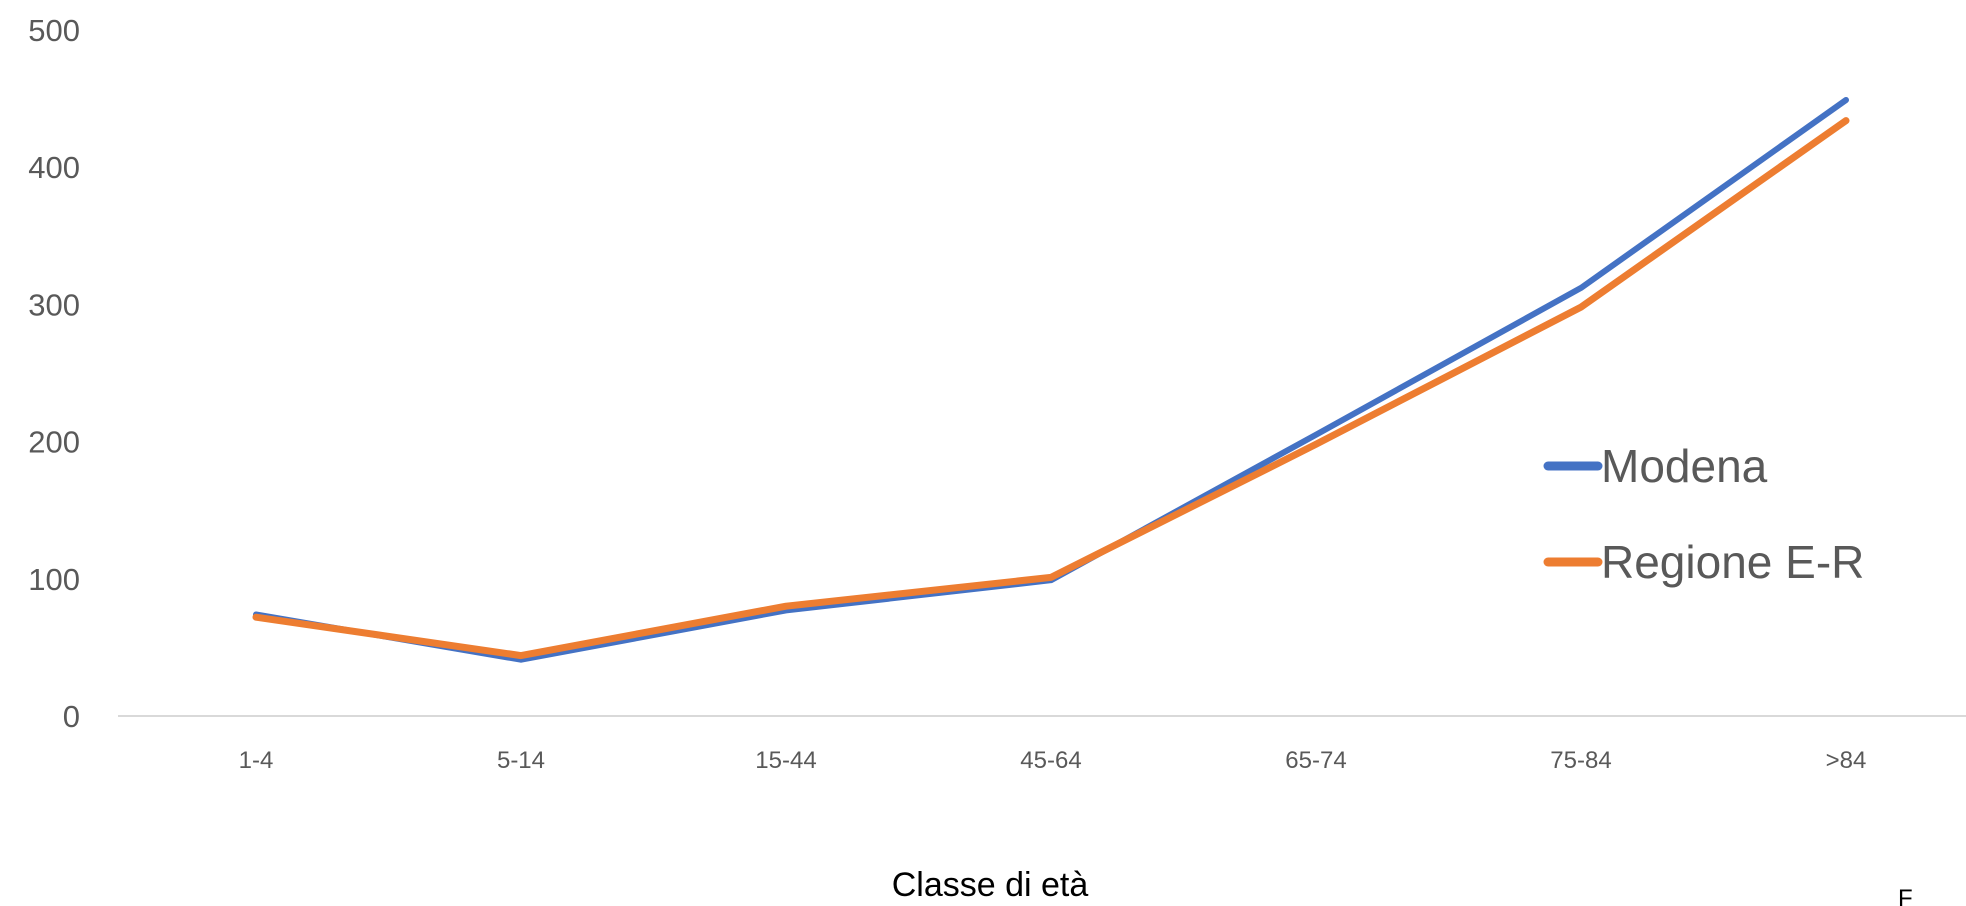 The height and width of the screenshot is (906, 1966). I want to click on y-tick-label: 500, so click(54, 30).